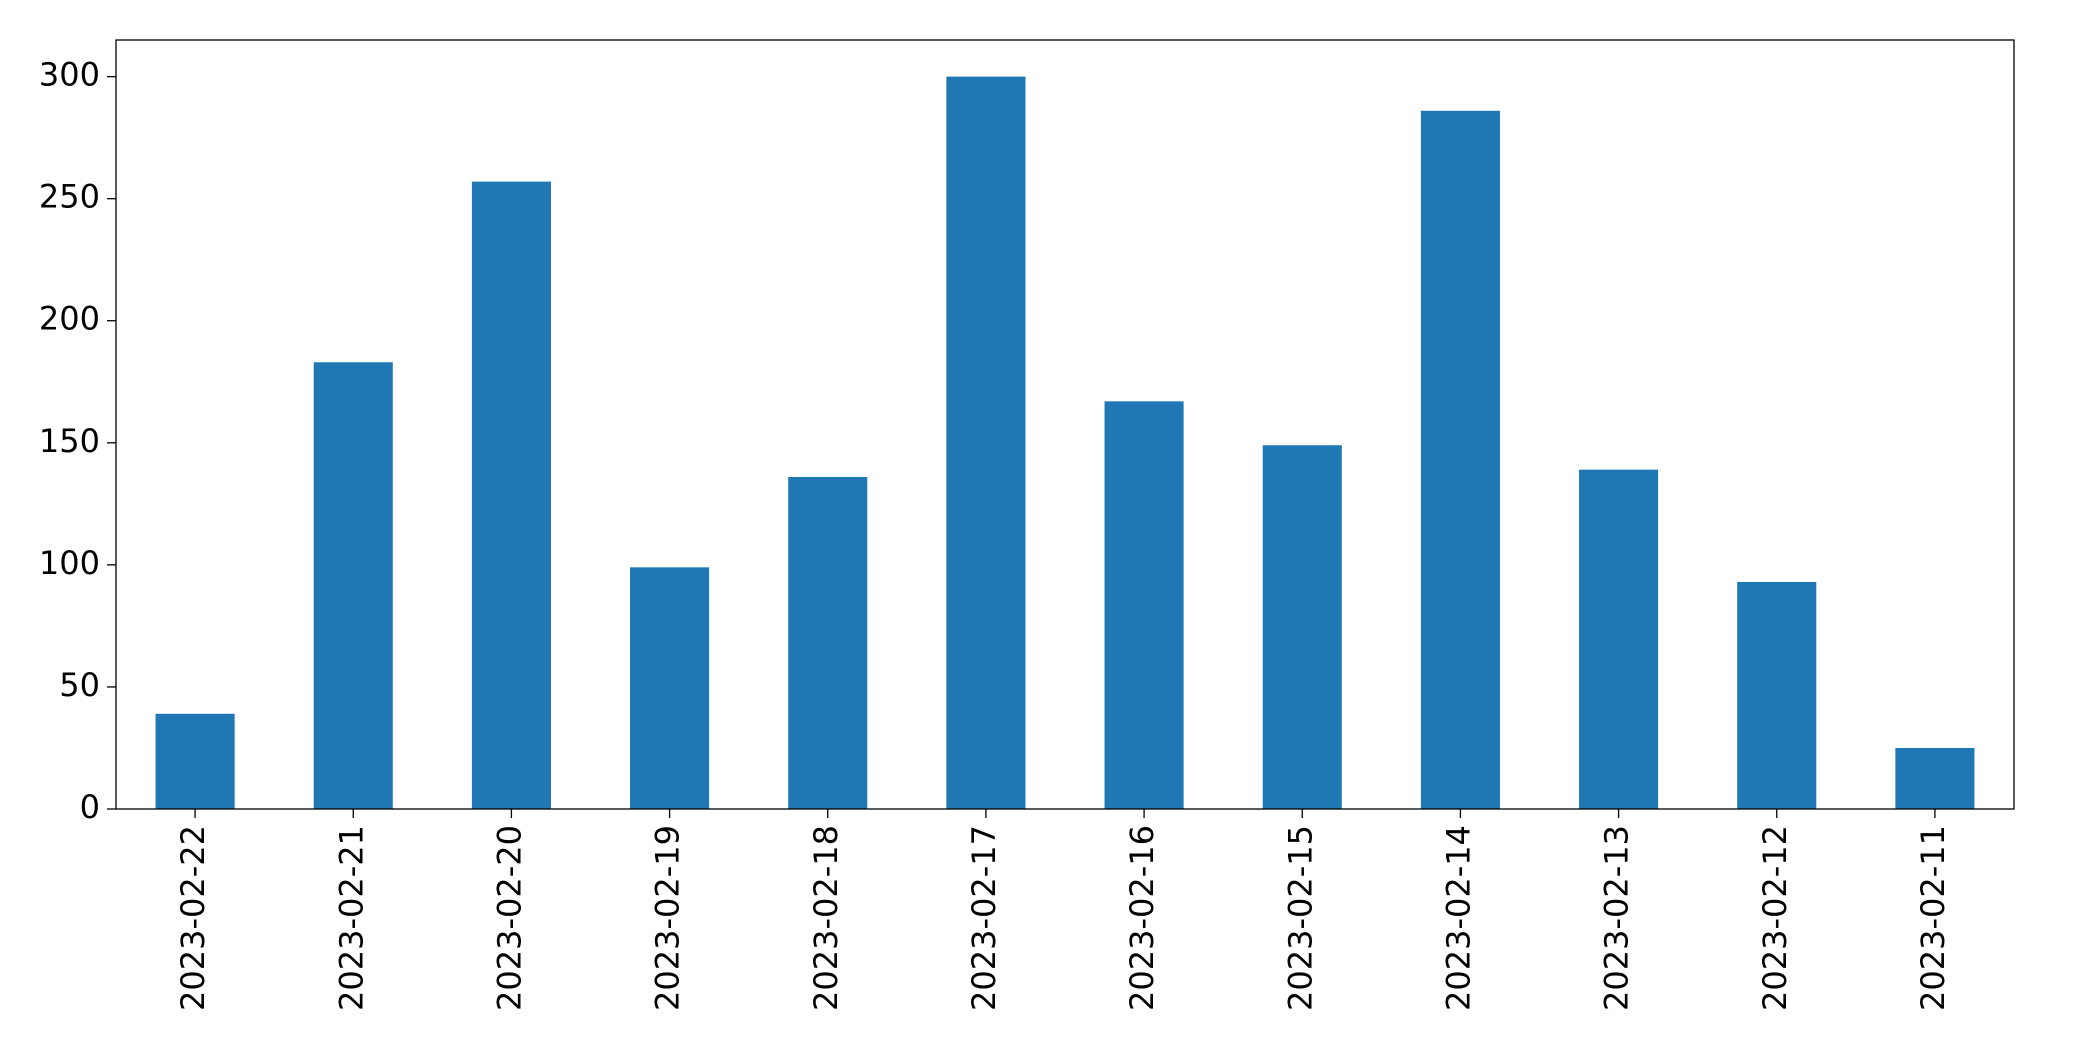  I want to click on x-tick-label: 2023-02-18, so click(826, 918).